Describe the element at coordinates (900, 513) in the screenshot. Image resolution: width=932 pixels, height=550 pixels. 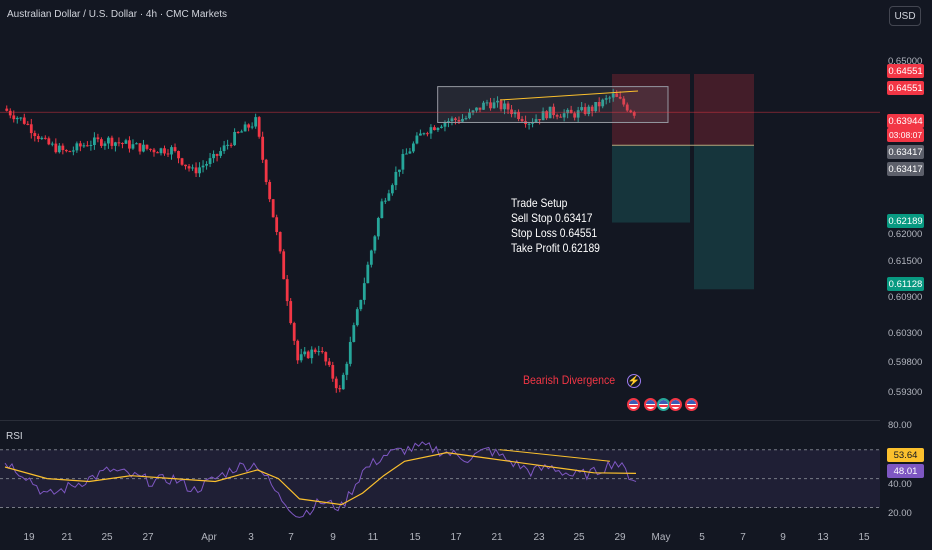
I see `rsi-axis-label: 20.00` at that location.